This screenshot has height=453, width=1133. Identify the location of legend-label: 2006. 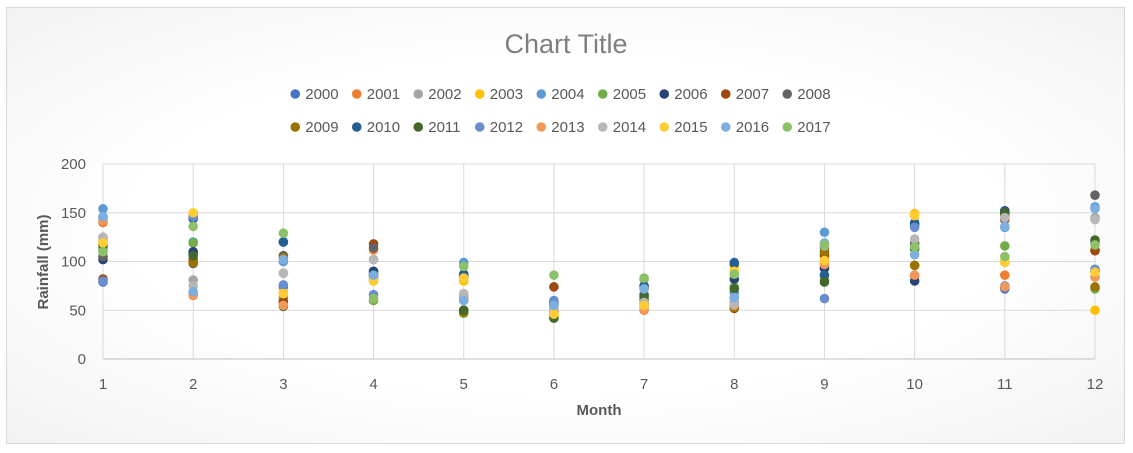
(690, 94).